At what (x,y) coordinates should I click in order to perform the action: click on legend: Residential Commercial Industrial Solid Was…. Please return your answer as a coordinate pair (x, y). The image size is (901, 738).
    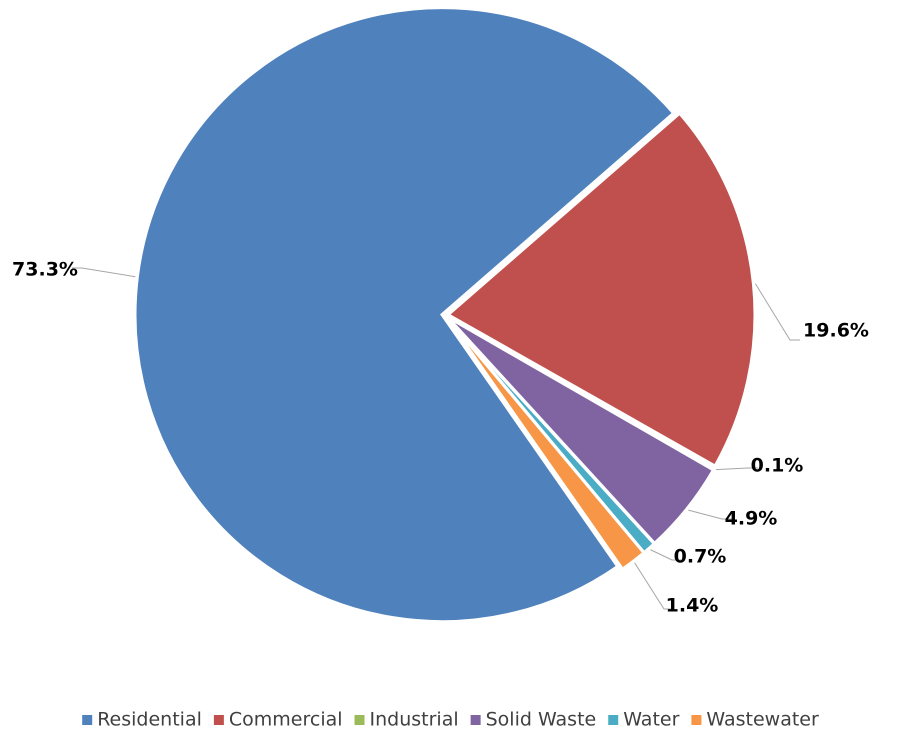
    Looking at the image, I should click on (450, 720).